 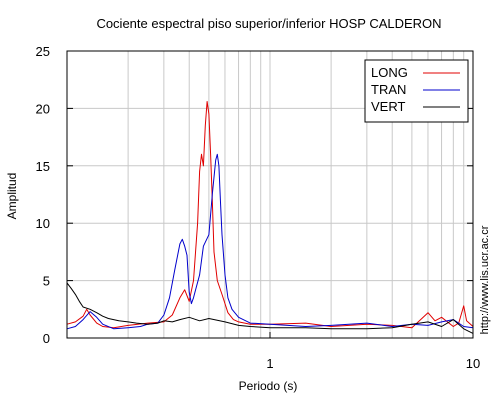 I want to click on x-tick-label: 1, so click(x=269, y=363).